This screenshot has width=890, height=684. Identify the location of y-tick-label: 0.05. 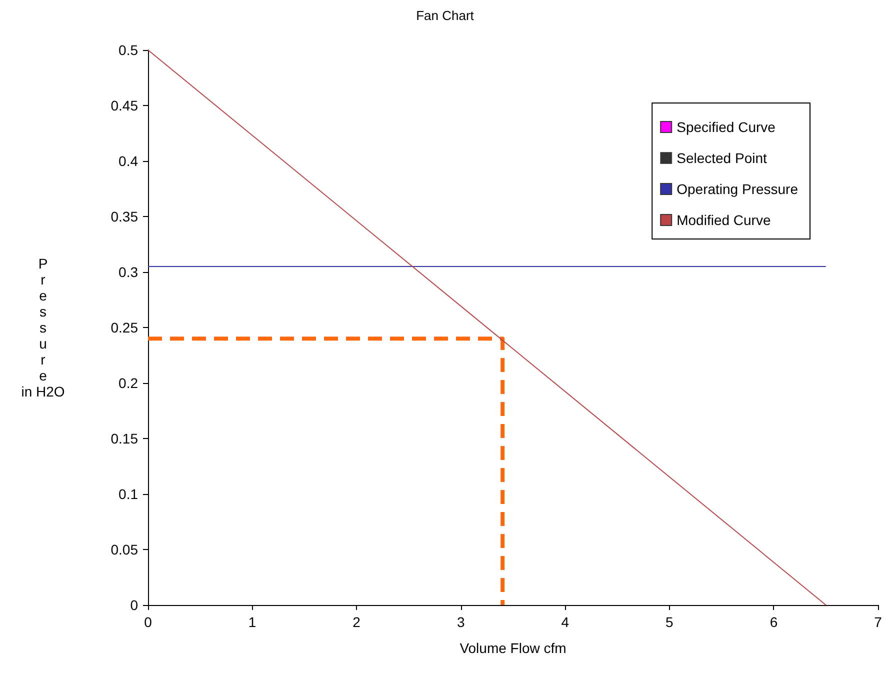
(124, 550).